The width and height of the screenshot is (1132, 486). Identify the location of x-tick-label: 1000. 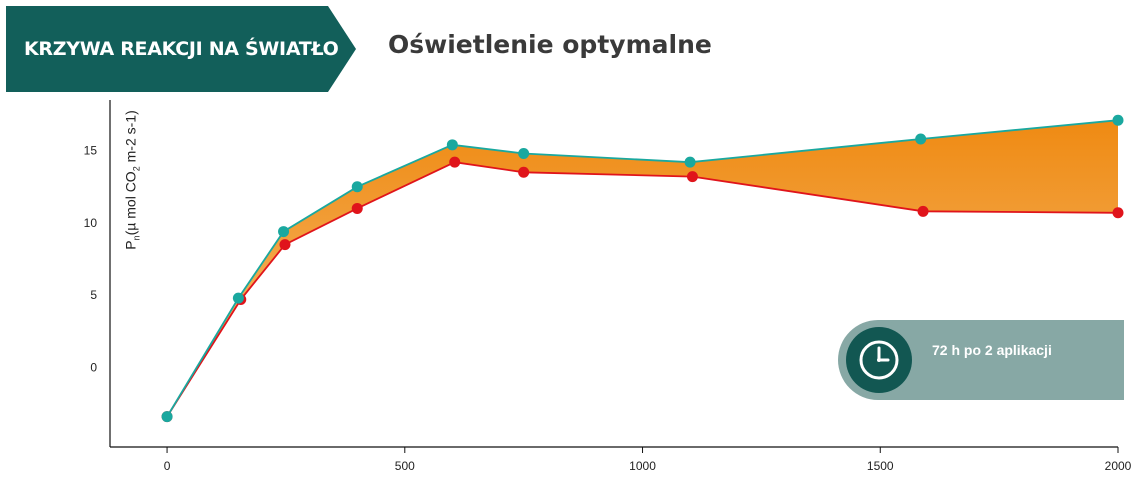
(642, 466).